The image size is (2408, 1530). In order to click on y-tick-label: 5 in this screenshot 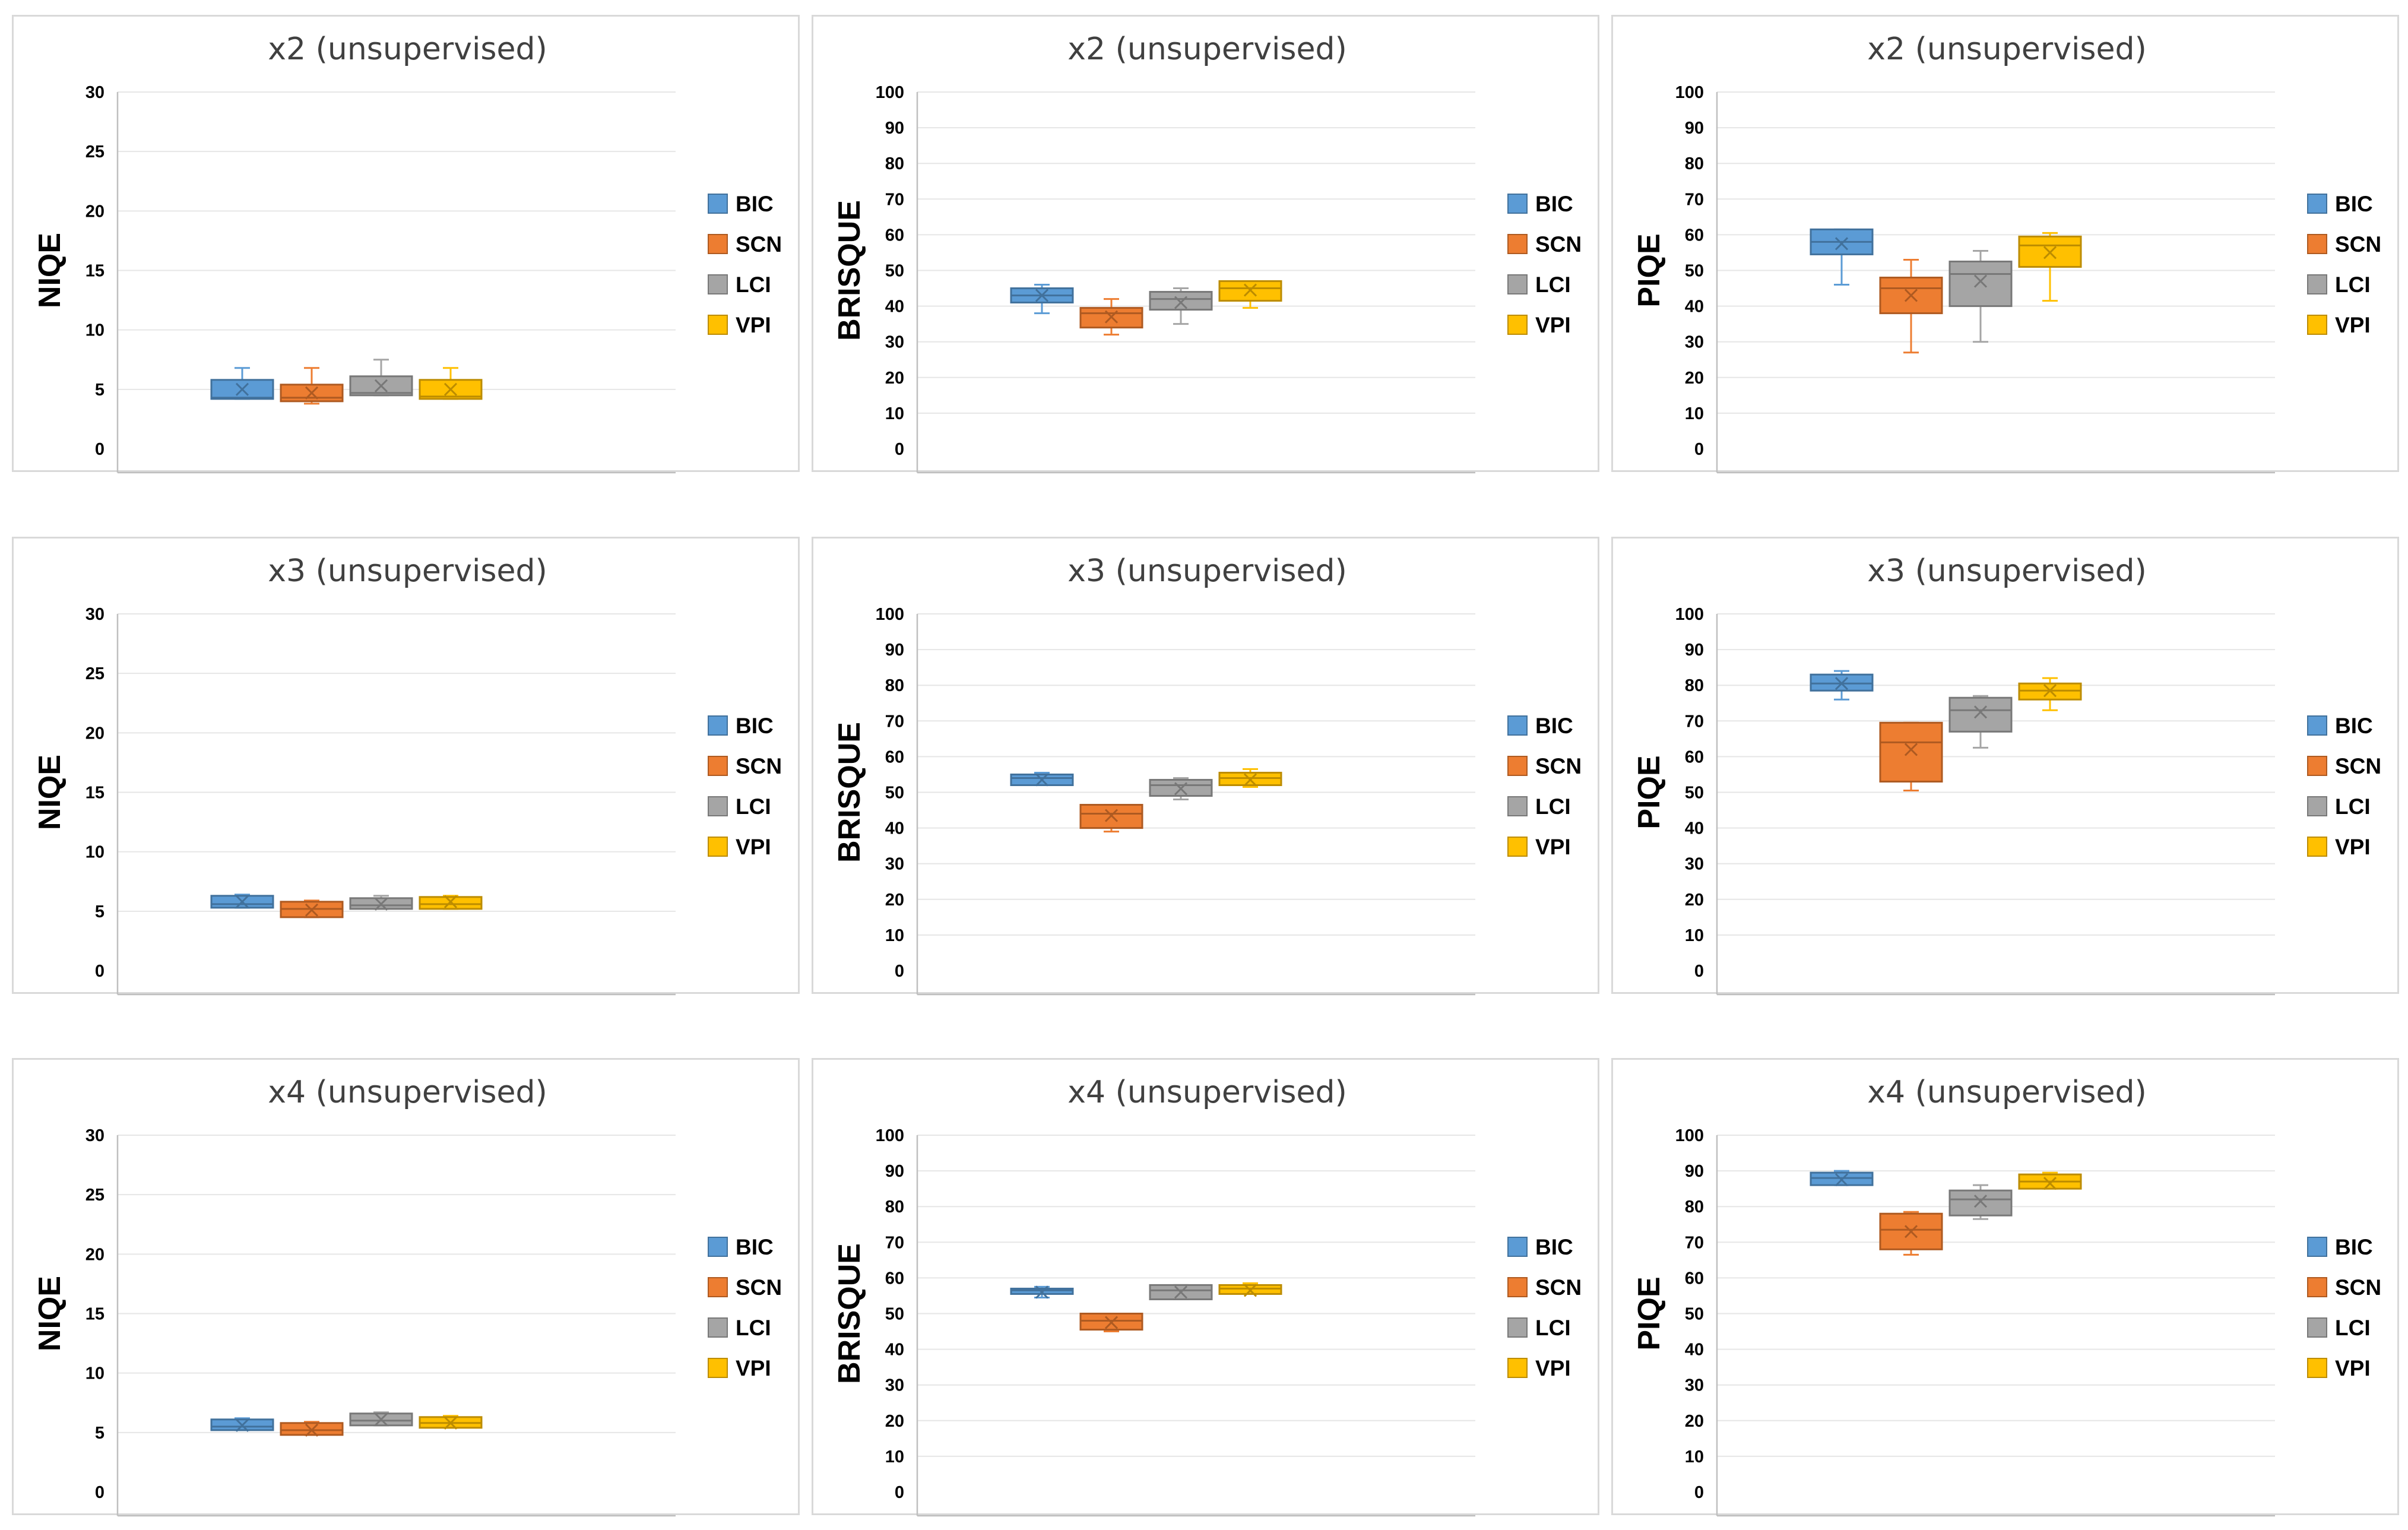, I will do `click(100, 390)`.